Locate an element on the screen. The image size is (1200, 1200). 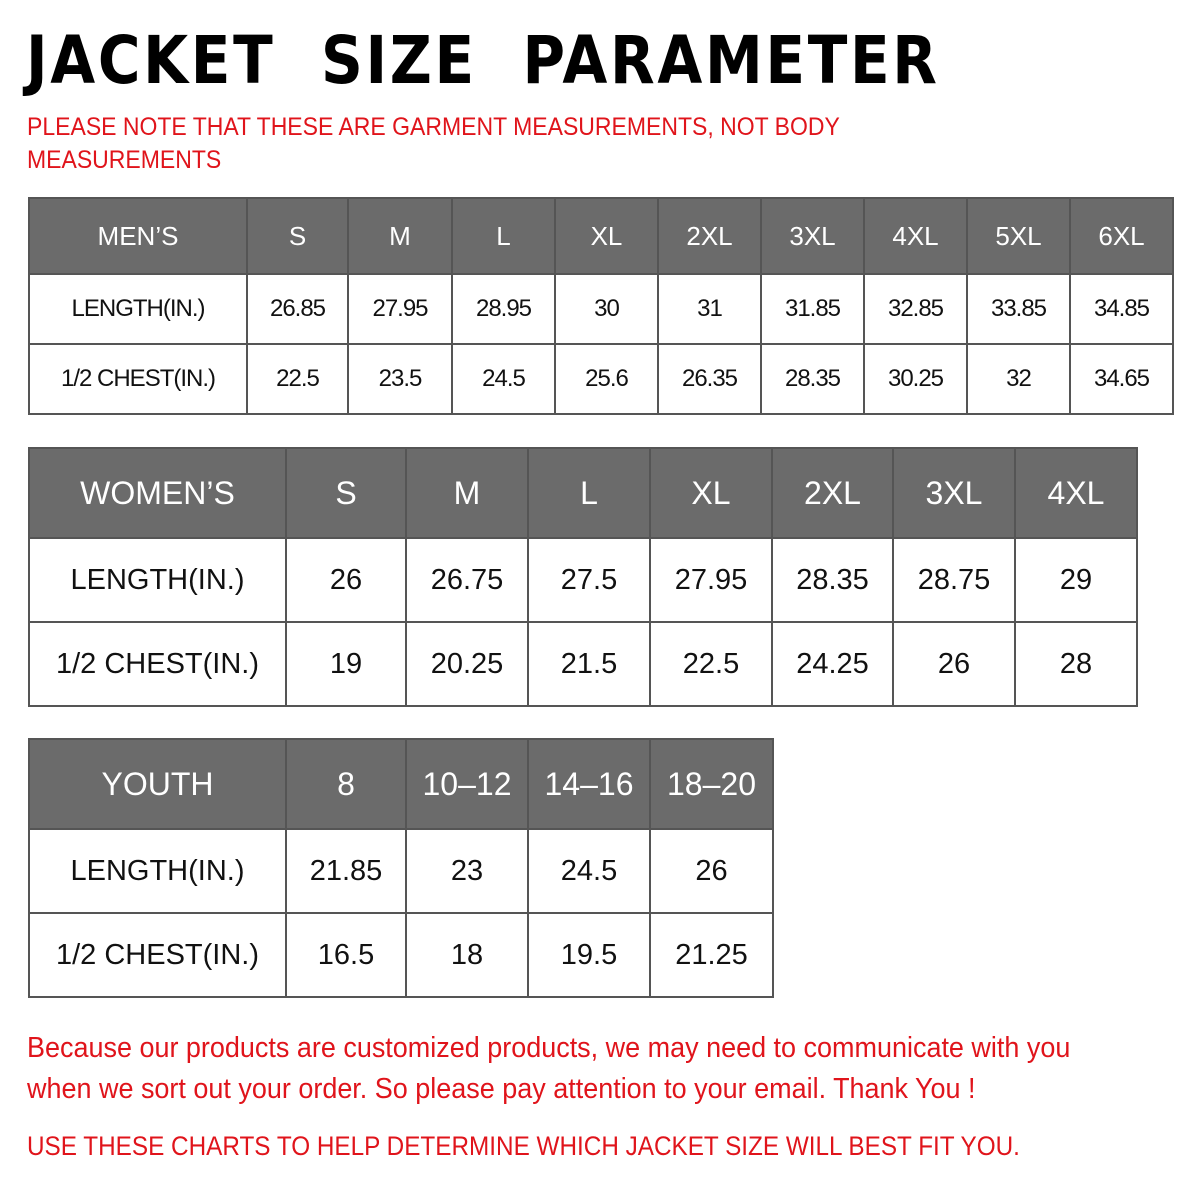
measurement-cell: 29 is located at coordinates (1076, 580).